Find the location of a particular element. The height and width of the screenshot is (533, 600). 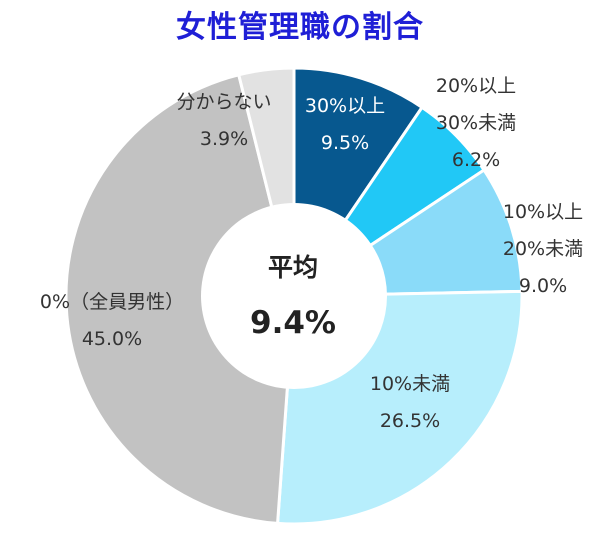

slice-category-label: 30%未満 is located at coordinates (476, 123).